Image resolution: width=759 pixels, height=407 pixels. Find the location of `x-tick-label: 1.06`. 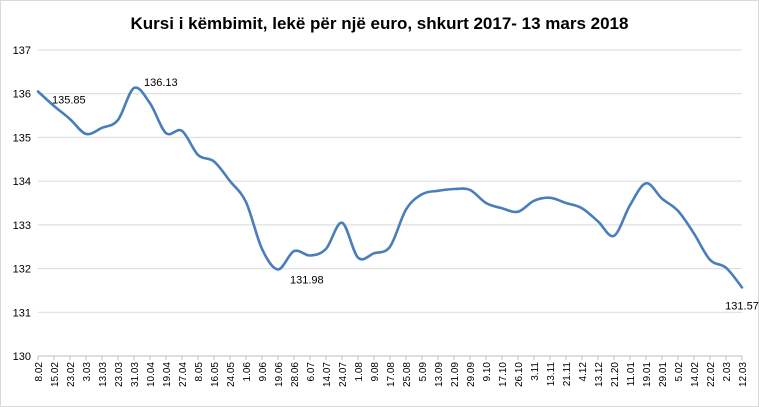

x-tick-label: 1.06 is located at coordinates (247, 372).